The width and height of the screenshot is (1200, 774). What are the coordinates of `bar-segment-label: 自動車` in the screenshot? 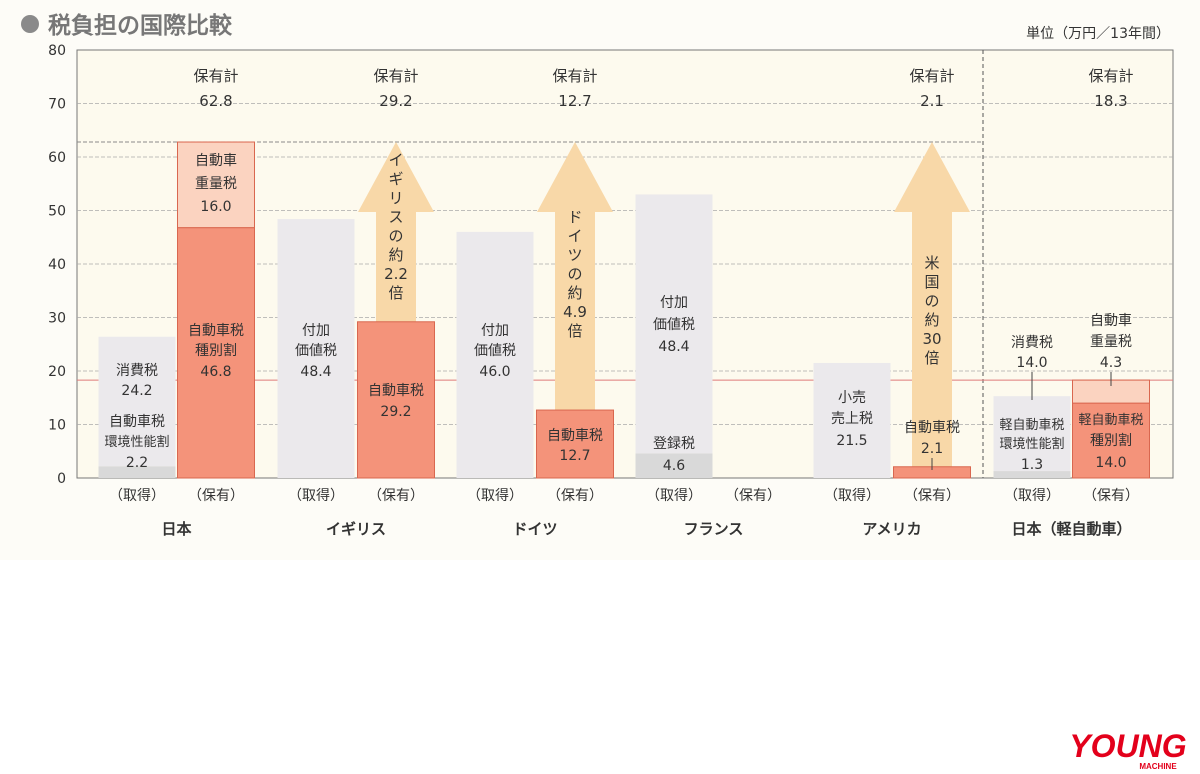 It's located at (216, 160).